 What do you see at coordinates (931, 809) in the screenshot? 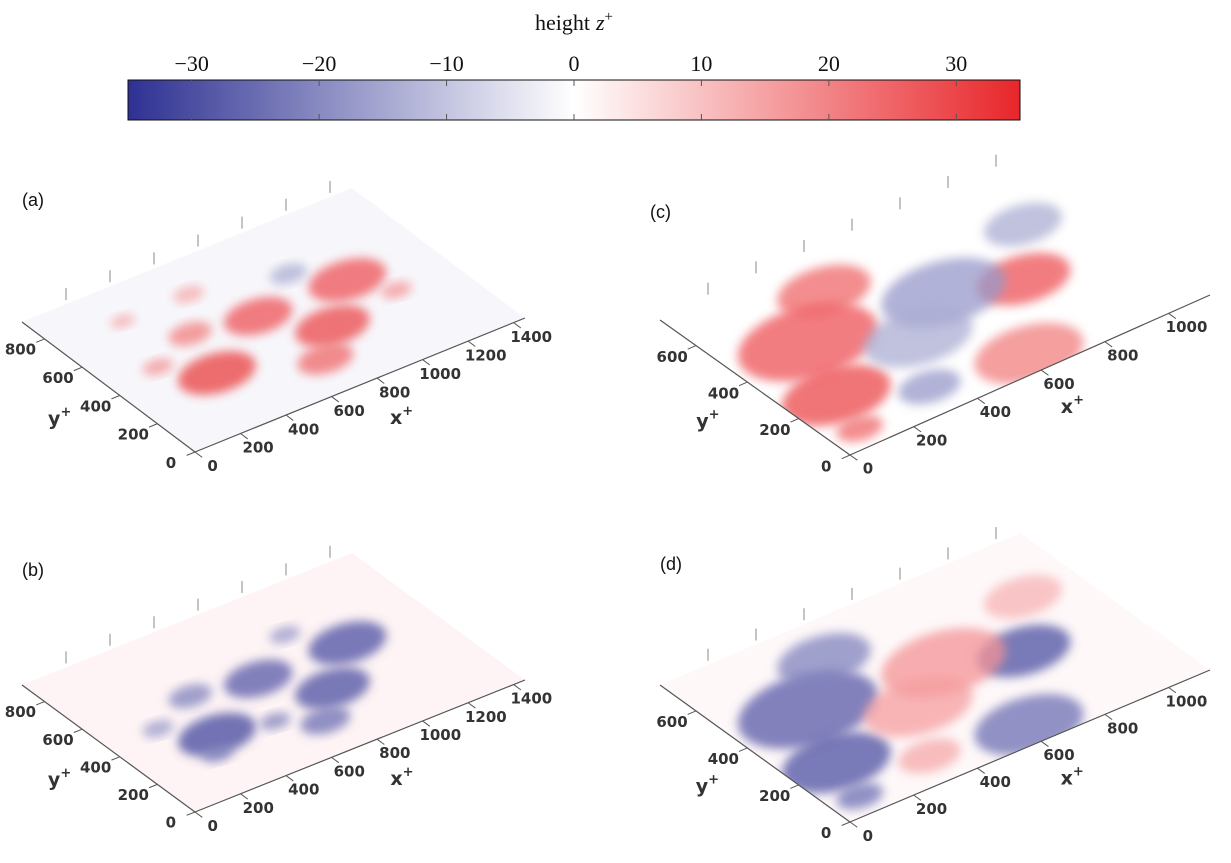
I see `x-tick-label: 200` at bounding box center [931, 809].